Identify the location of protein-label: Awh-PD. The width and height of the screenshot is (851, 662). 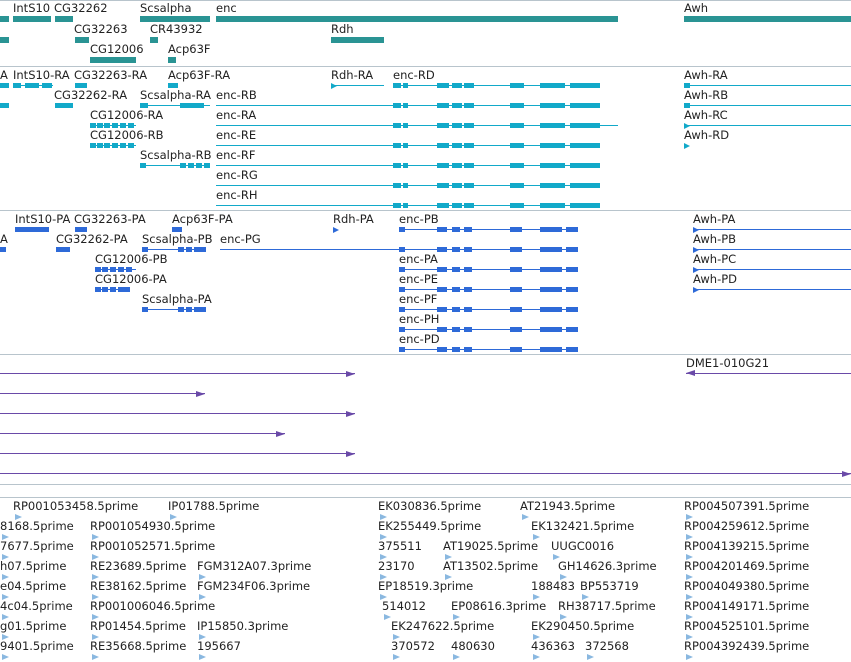
(715, 279).